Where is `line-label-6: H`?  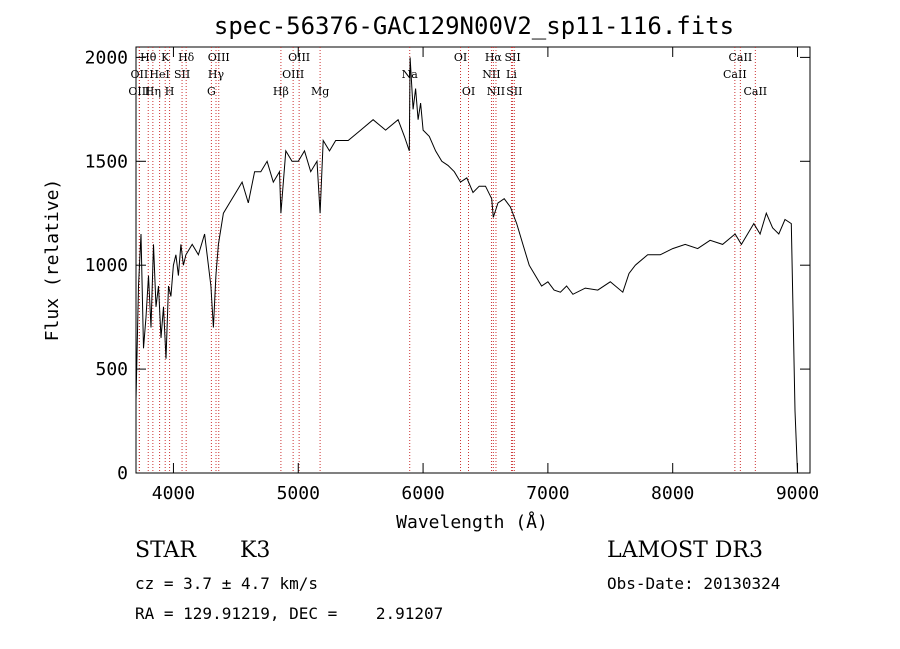
line-label-6: H is located at coordinates (170, 91).